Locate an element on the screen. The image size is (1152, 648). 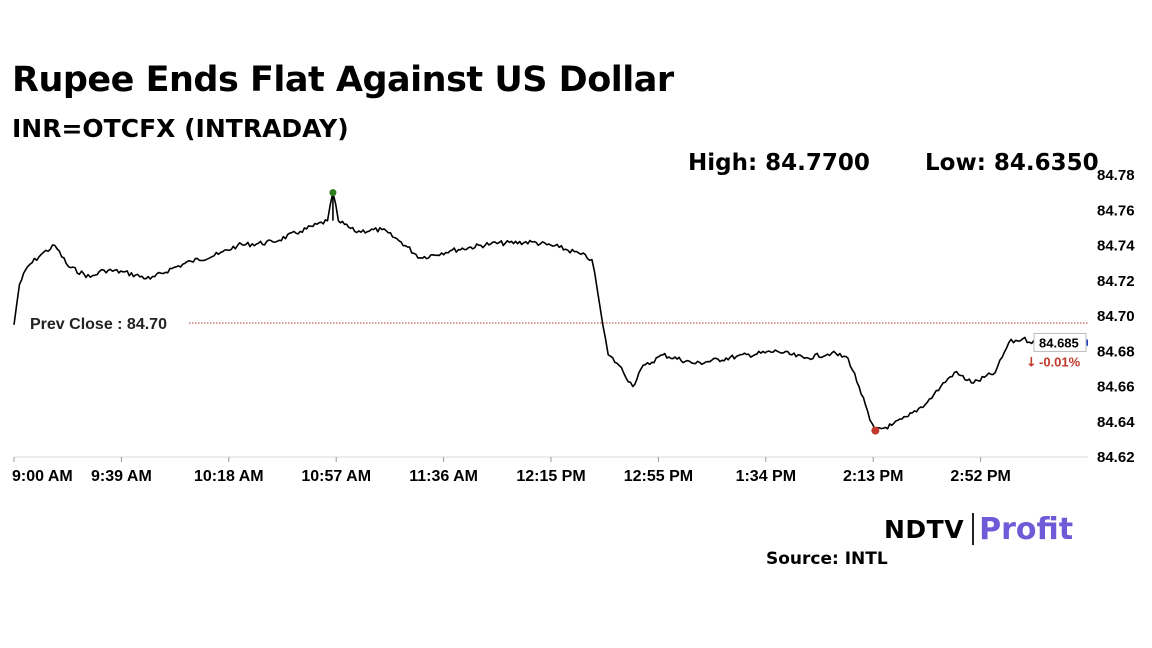
x-tick-label: 10:18 AM is located at coordinates (229, 476).